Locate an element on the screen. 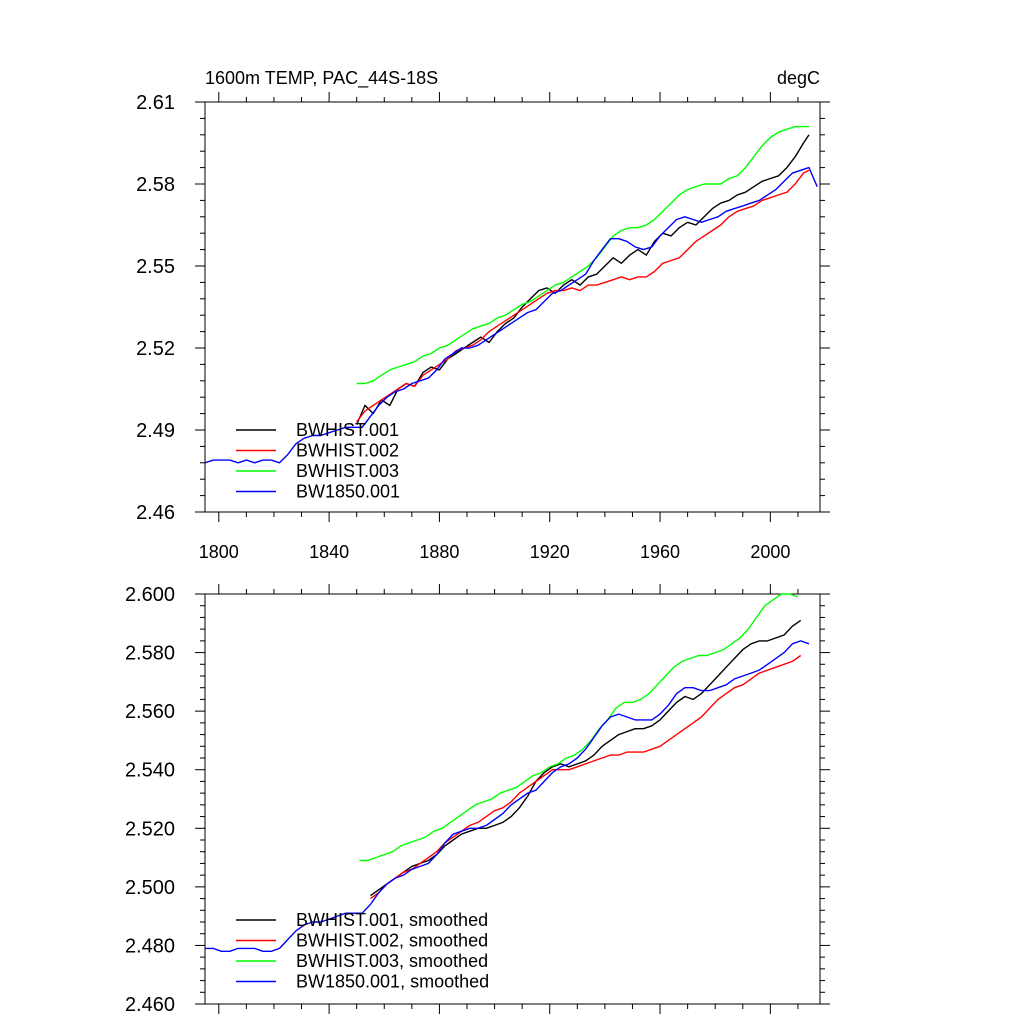 The width and height of the screenshot is (1024, 1024). top-x-tick-label: 1800 is located at coordinates (219, 552).